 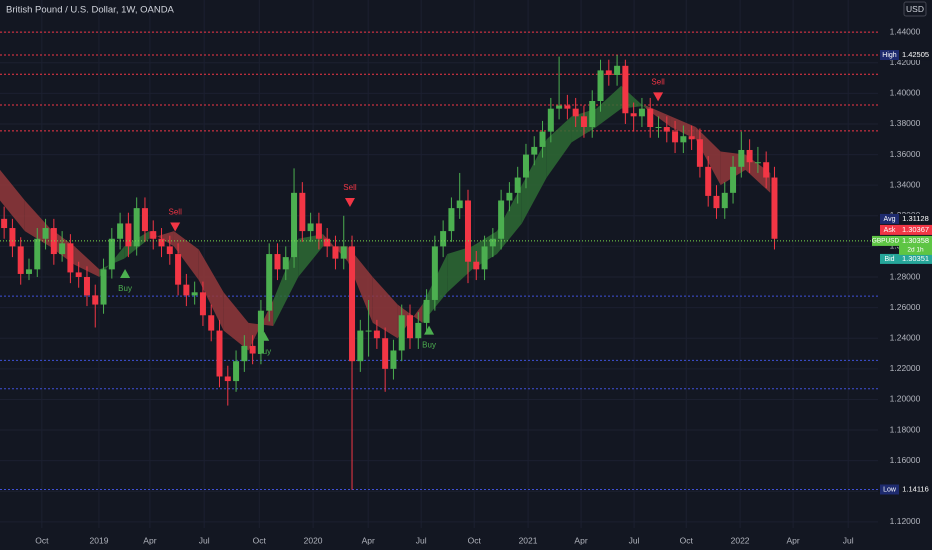 I want to click on x-tick-label: 2021, so click(x=528, y=540).